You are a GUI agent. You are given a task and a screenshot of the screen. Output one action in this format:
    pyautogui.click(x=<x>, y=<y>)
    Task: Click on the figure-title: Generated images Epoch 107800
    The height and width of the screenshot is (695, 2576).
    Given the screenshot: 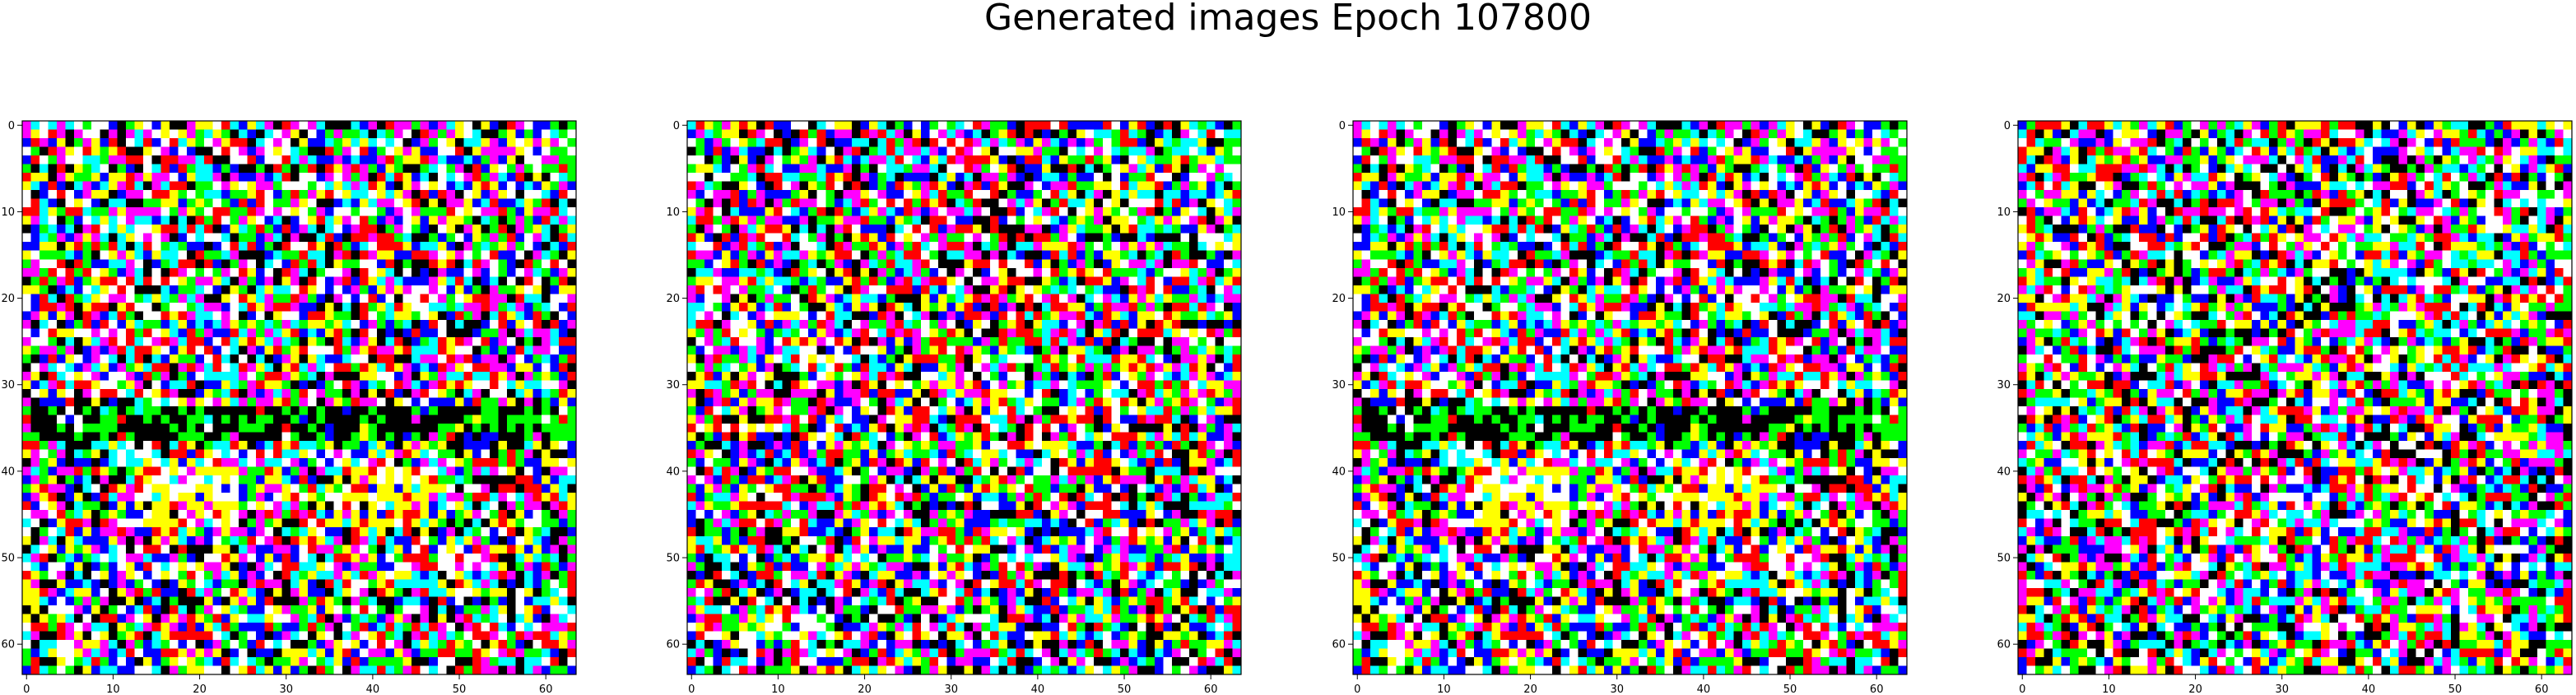 What is the action you would take?
    pyautogui.click(x=1288, y=19)
    